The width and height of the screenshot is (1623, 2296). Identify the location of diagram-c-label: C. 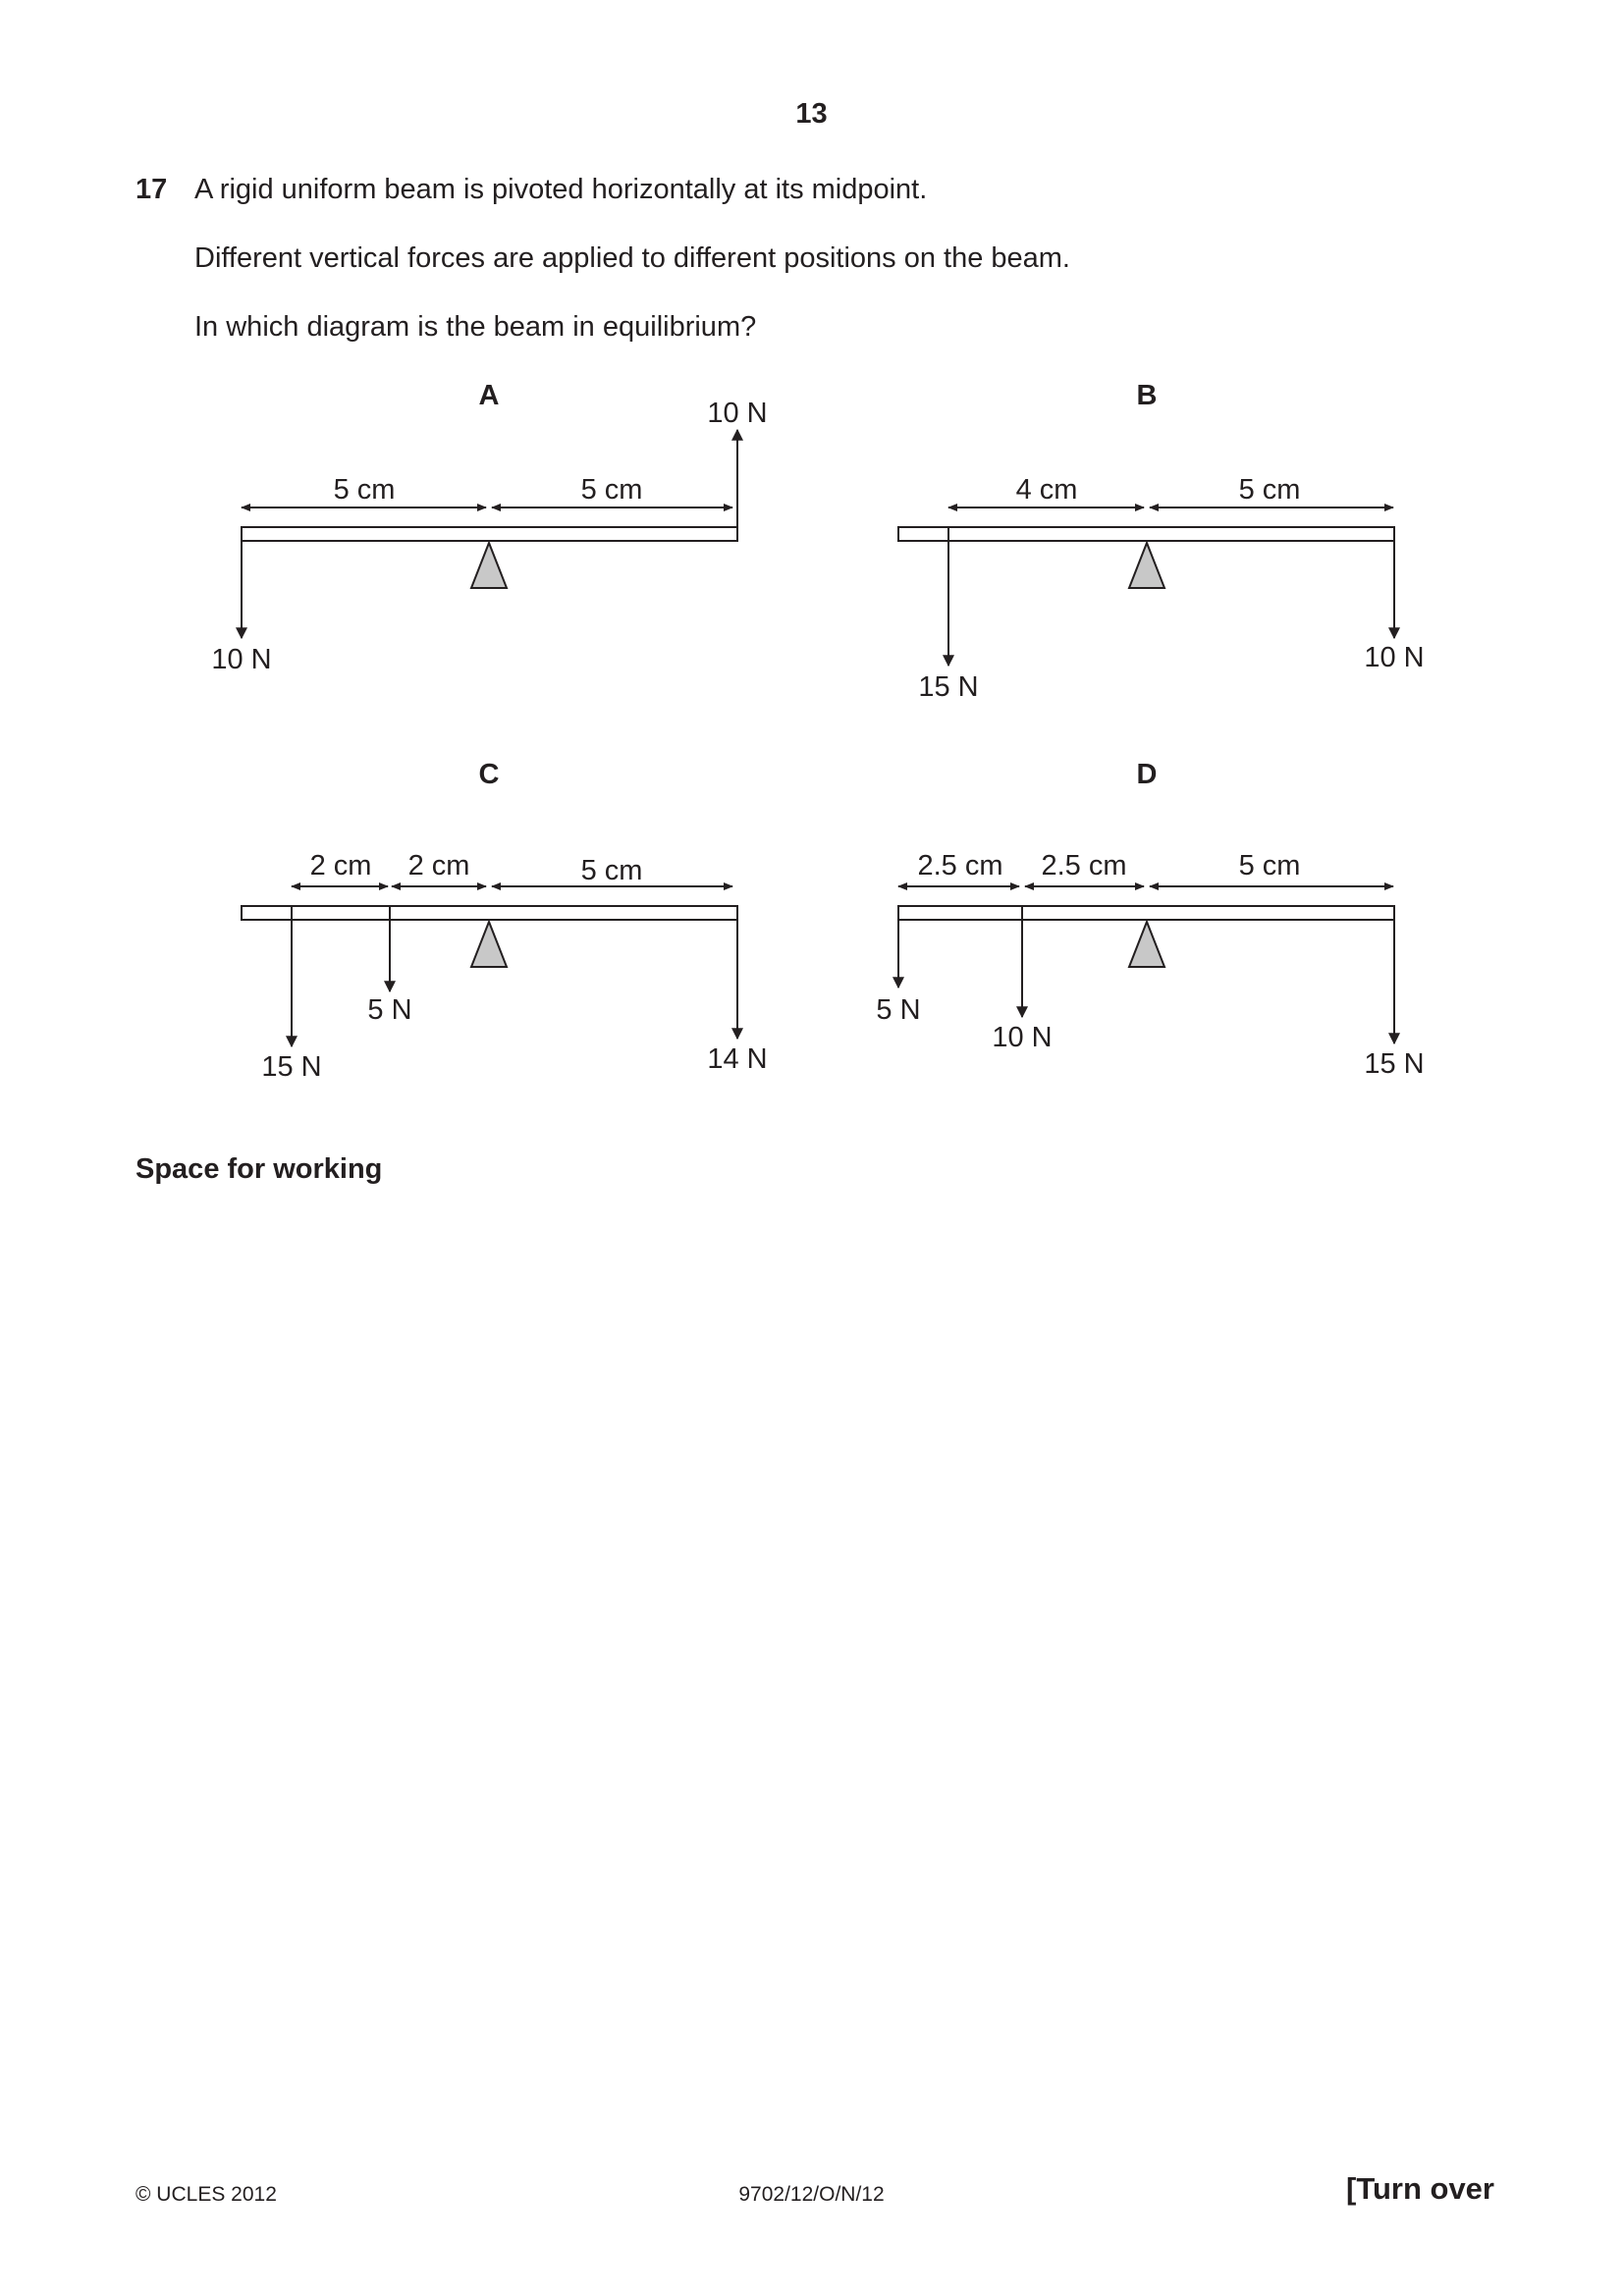
(489, 774).